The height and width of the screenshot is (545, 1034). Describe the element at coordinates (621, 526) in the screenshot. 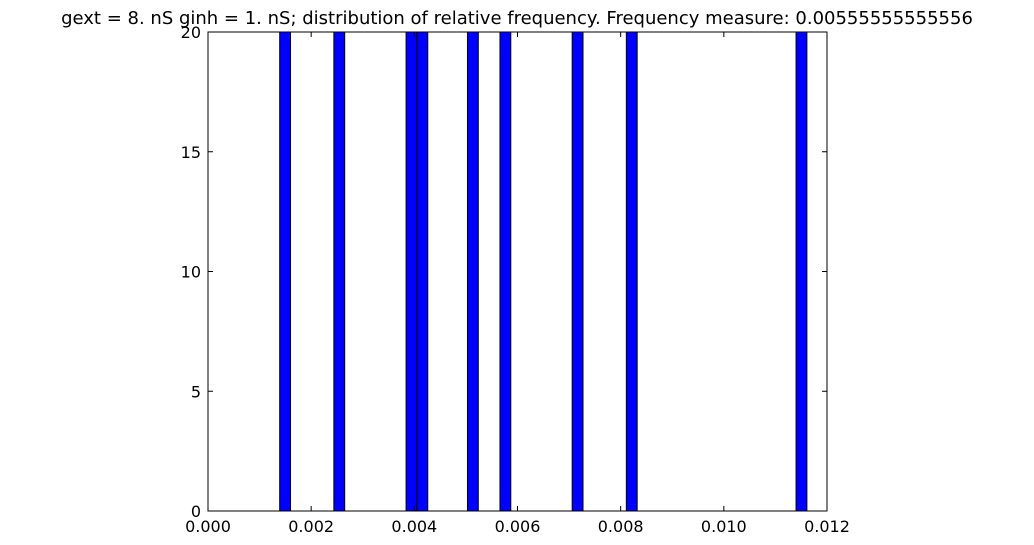

I see `x-tick-label-5: 0.008` at that location.